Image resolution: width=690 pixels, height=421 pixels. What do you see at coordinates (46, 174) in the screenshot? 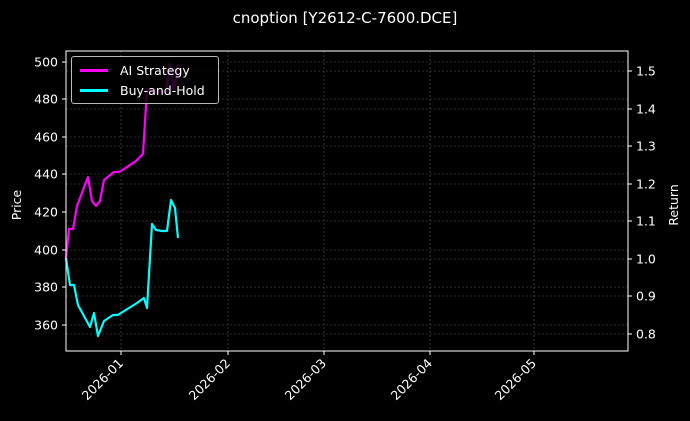
I see `y-tick-label-left: 440` at bounding box center [46, 174].